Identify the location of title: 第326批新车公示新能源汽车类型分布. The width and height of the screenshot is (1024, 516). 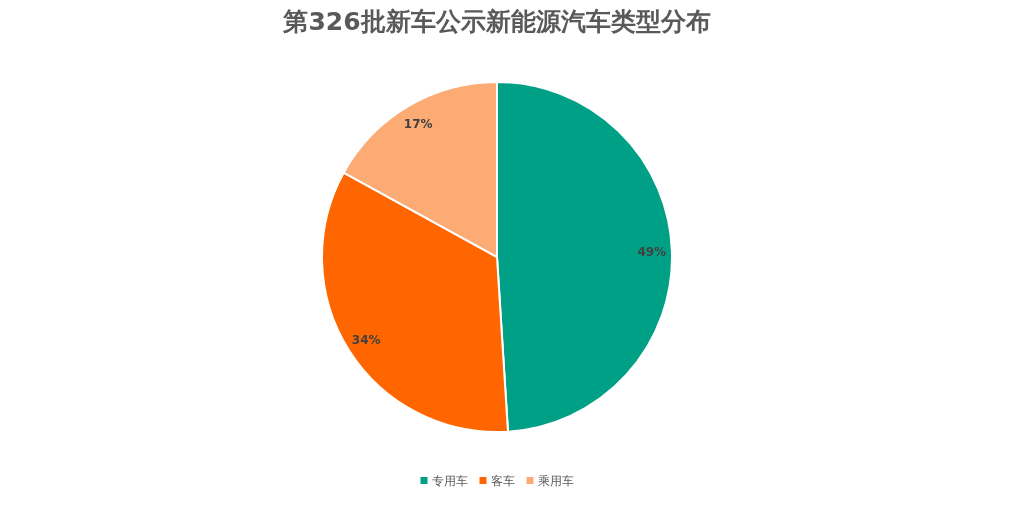
(497, 21).